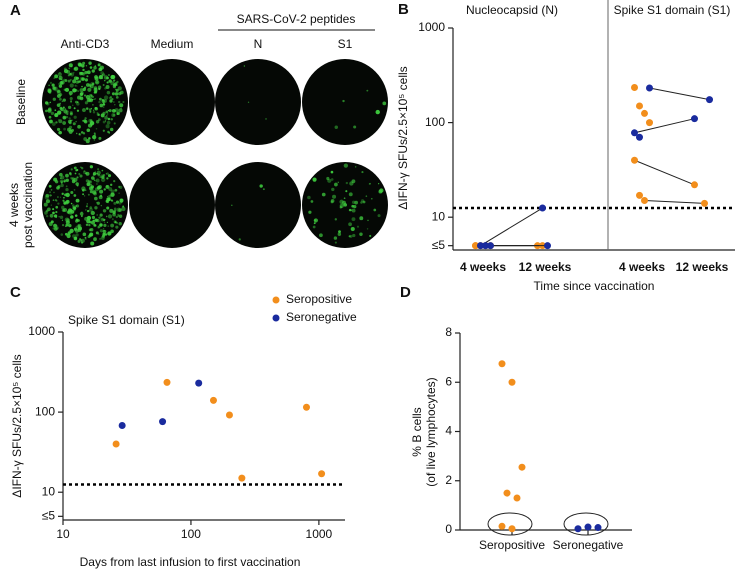 The width and height of the screenshot is (740, 572). Describe the element at coordinates (594, 286) in the screenshot. I see `x-axis-label: Time since vaccination` at that location.